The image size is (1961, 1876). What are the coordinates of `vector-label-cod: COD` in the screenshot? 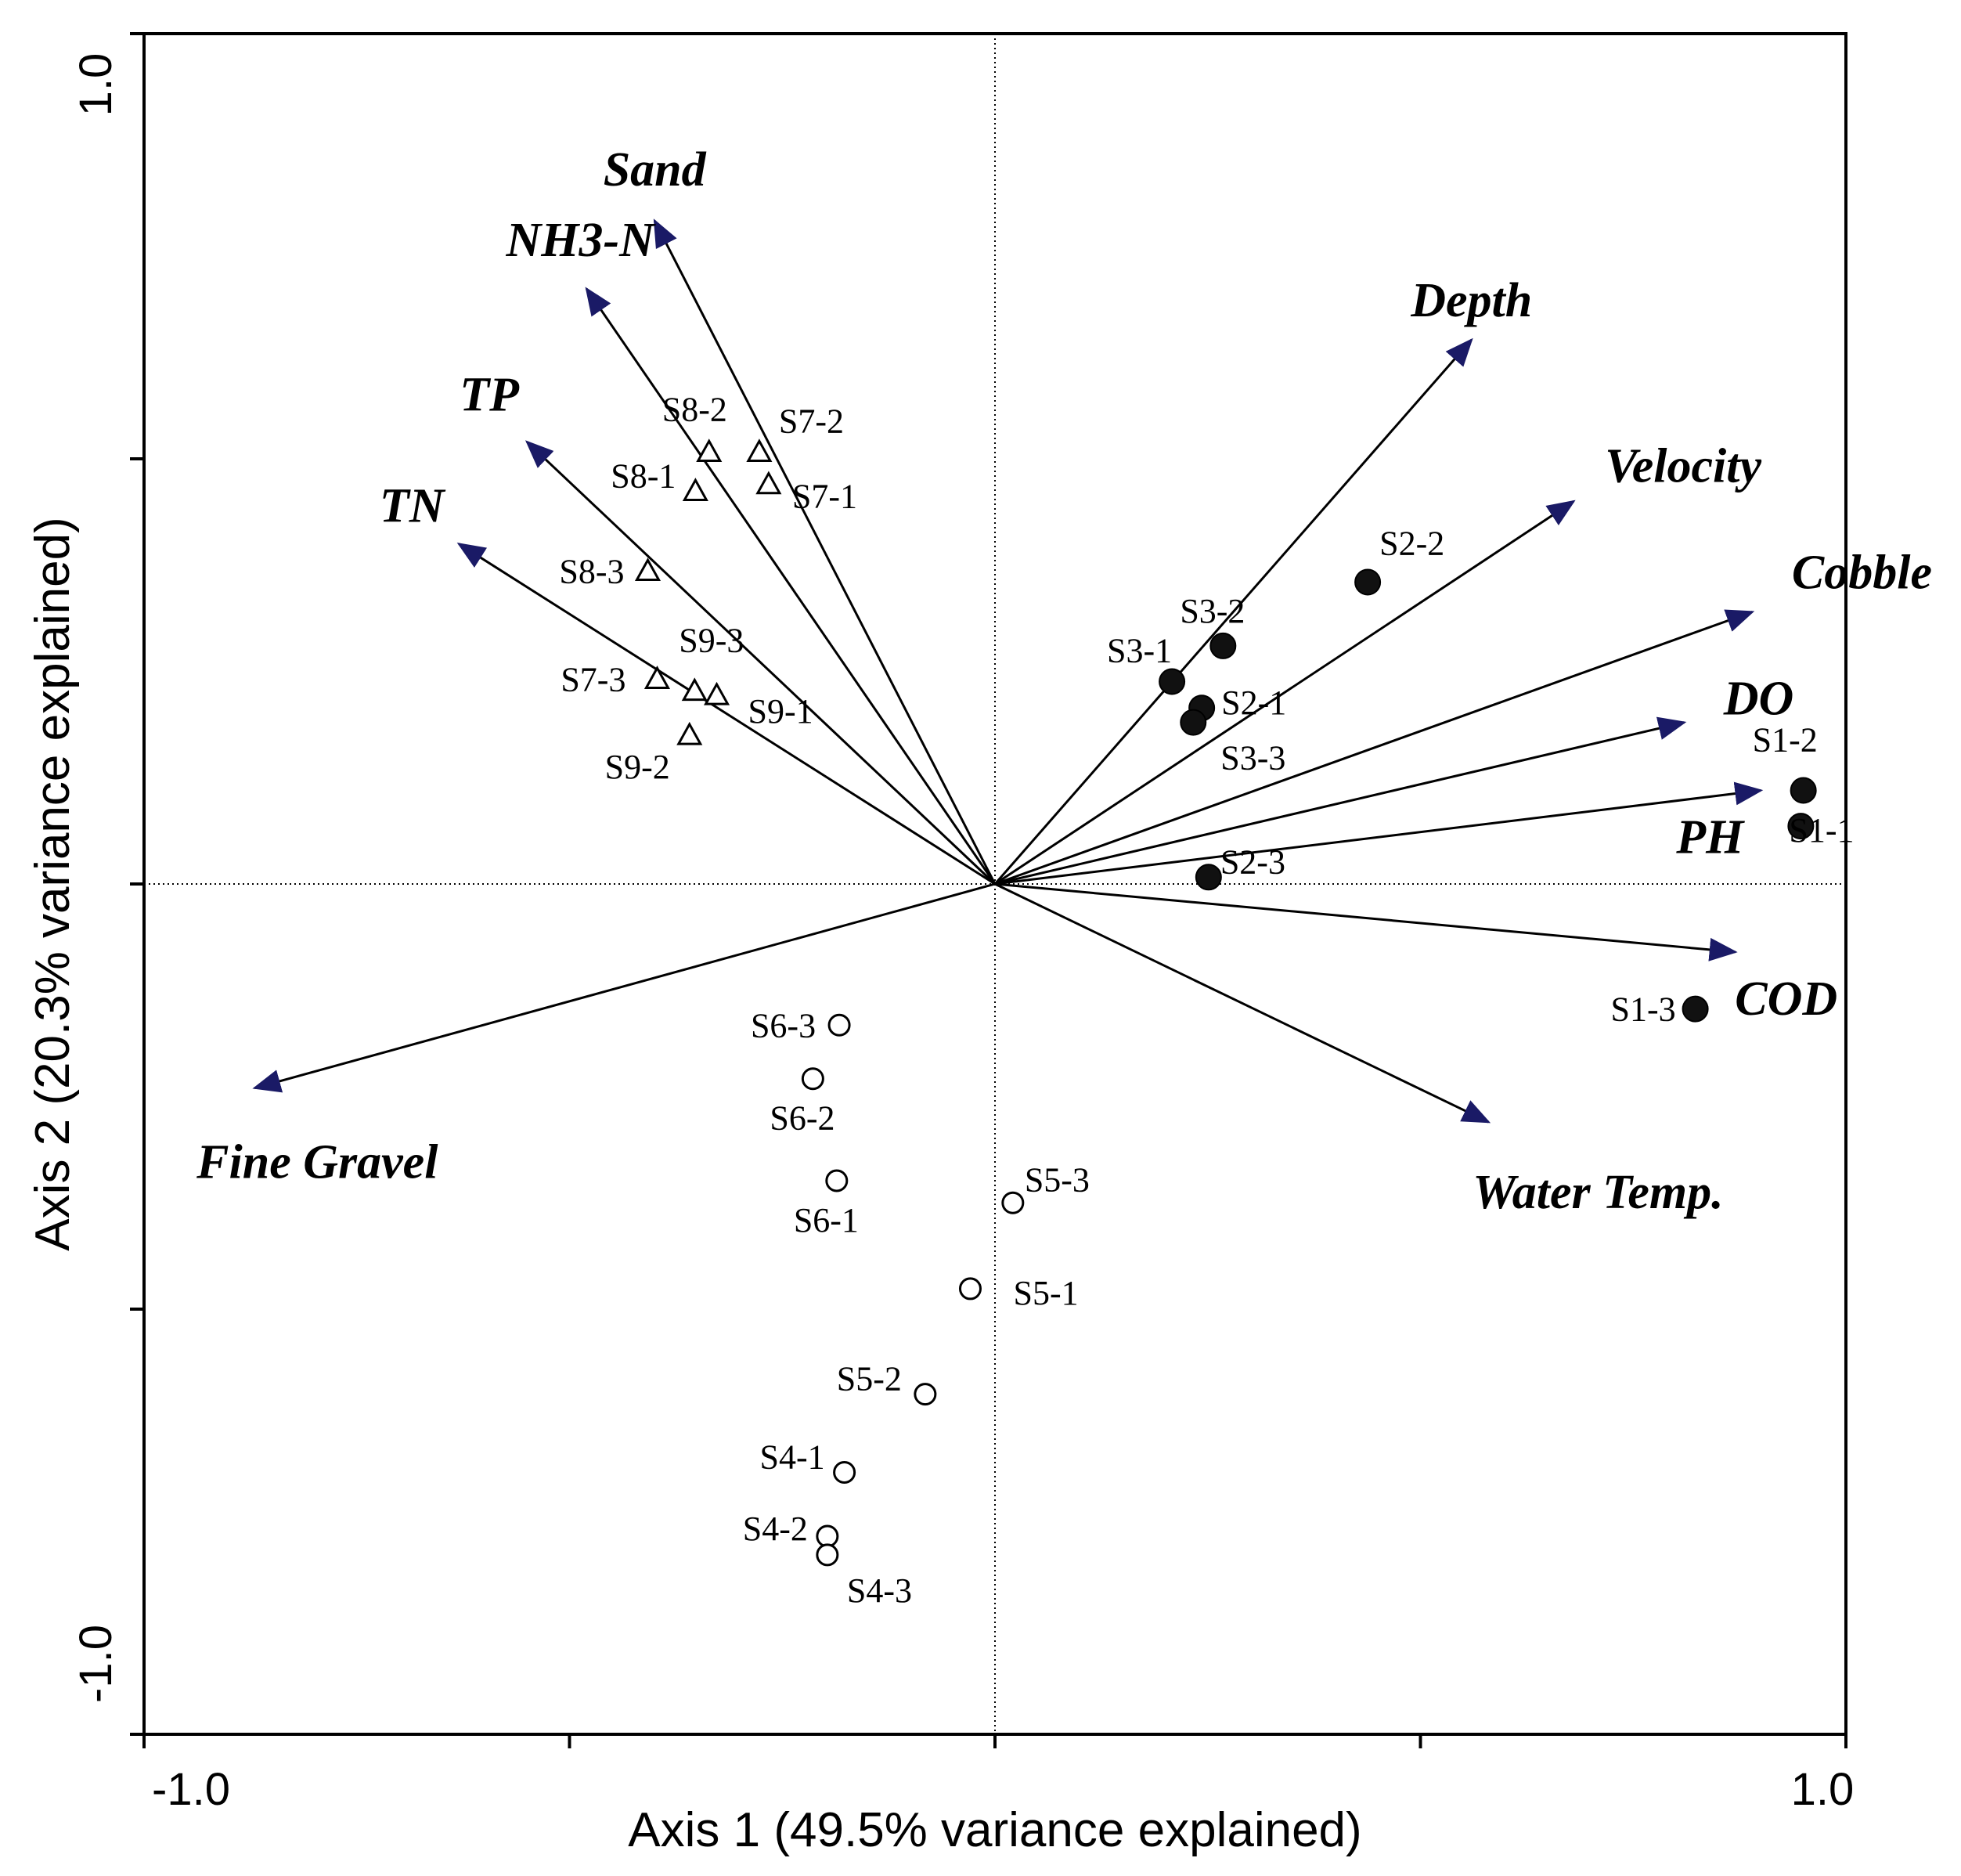 It's located at (1786, 999).